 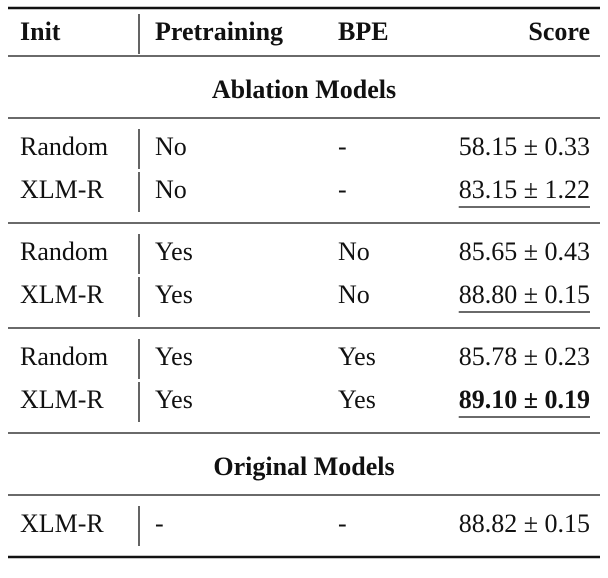 What do you see at coordinates (524, 399) in the screenshot?
I see `cell: 89.10 ± 0.19` at bounding box center [524, 399].